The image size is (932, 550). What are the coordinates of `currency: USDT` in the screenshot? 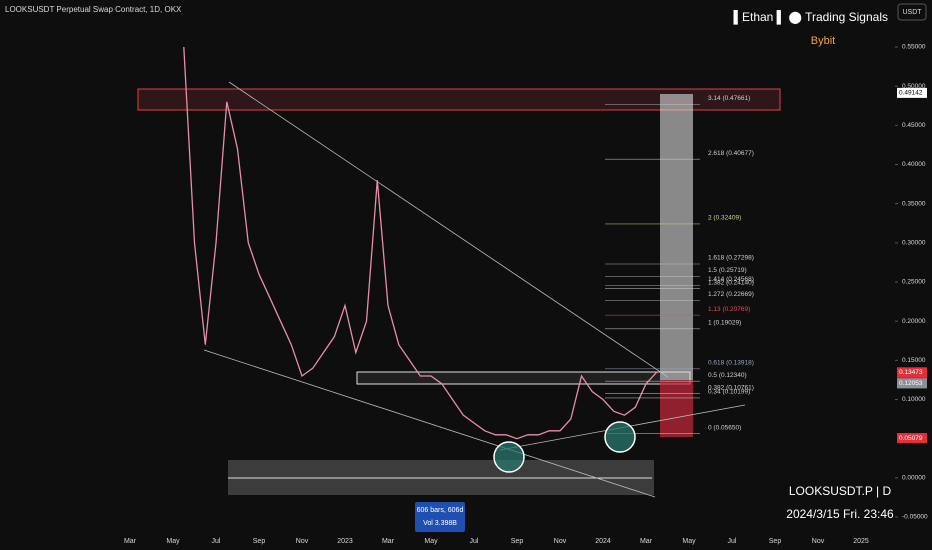 It's located at (912, 12).